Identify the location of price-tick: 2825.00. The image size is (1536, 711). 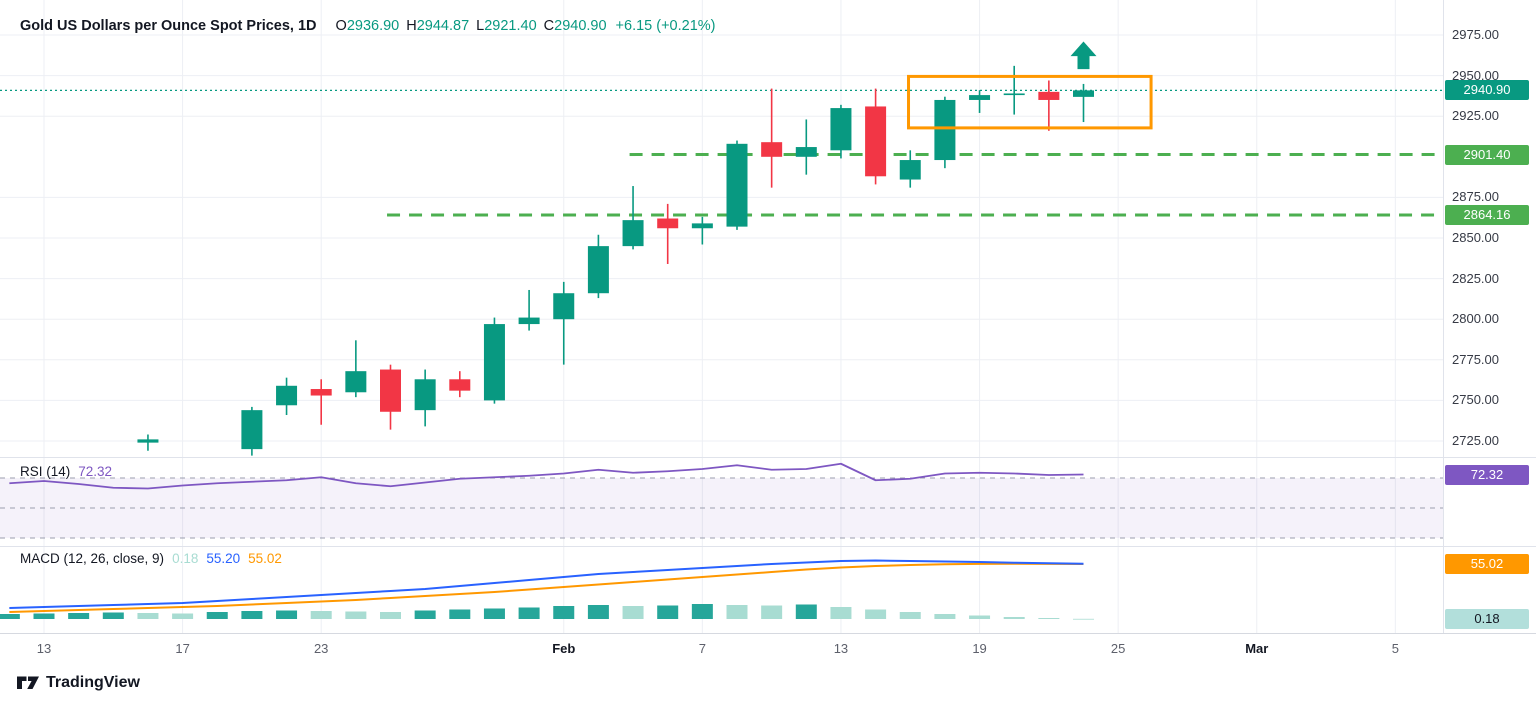
(1475, 278).